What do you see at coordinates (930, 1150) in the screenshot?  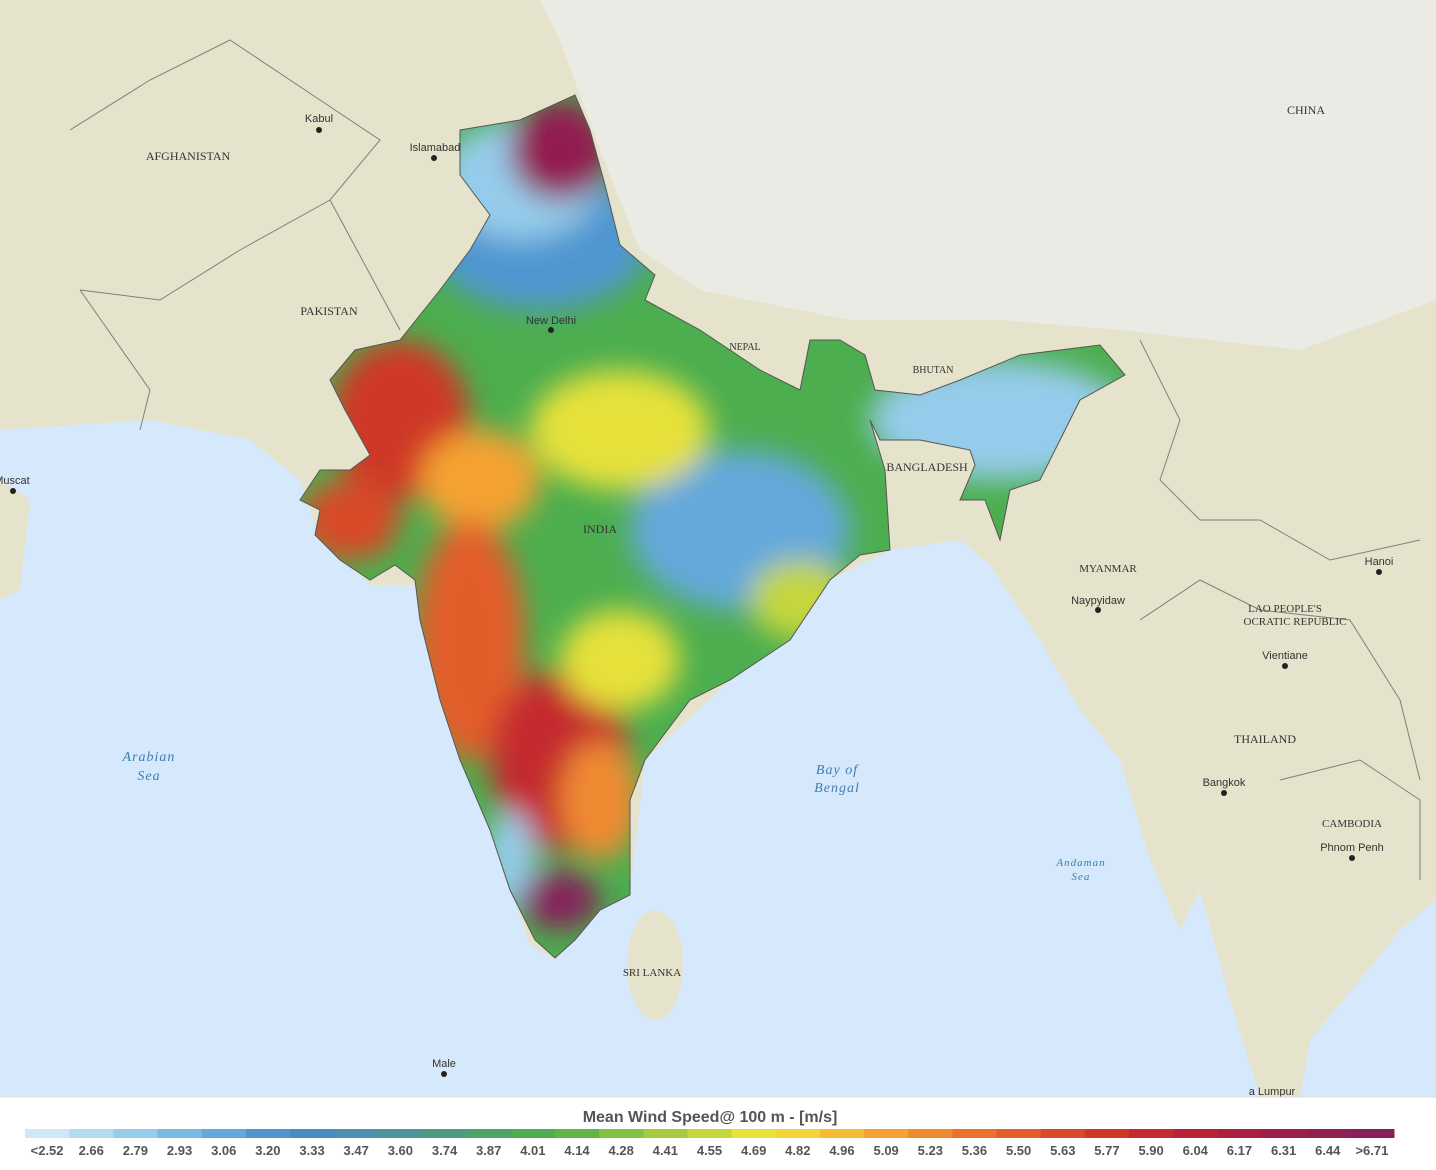 I see `legend-label: 5.23` at bounding box center [930, 1150].